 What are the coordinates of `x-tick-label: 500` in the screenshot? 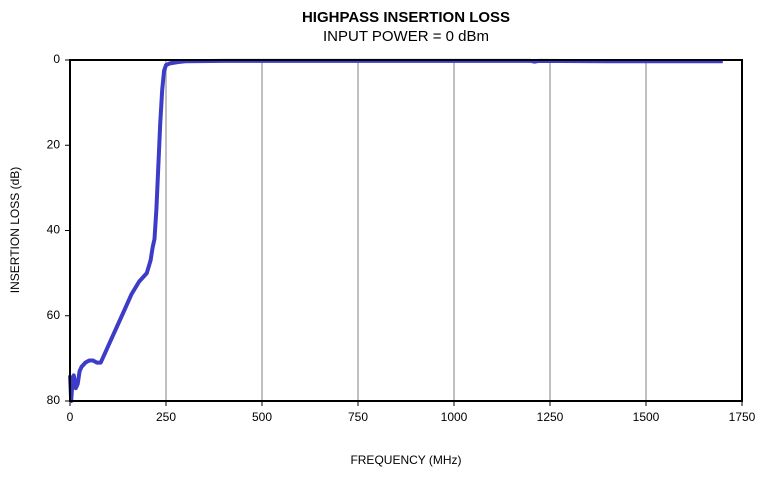 It's located at (262, 417).